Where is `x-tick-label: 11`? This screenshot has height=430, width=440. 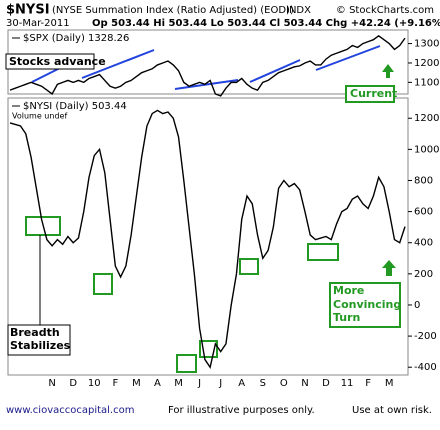
x-tick-label: 11 is located at coordinates (347, 383).